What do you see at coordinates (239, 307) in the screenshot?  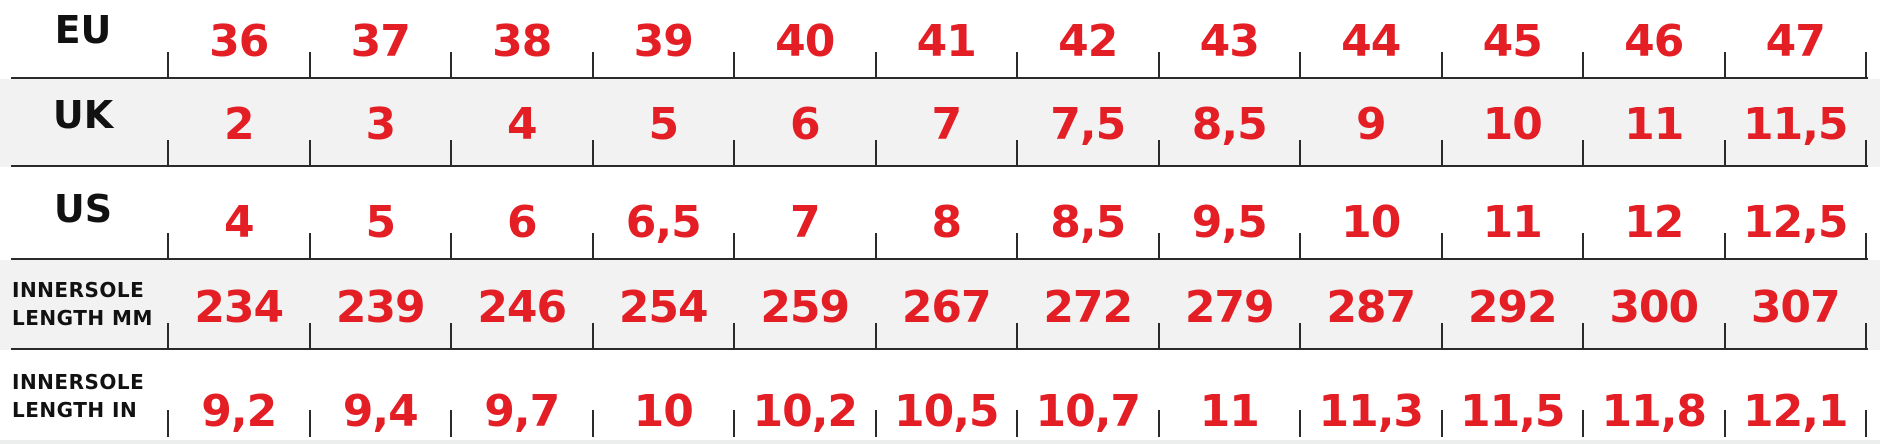 I see `size-cell: 234` at bounding box center [239, 307].